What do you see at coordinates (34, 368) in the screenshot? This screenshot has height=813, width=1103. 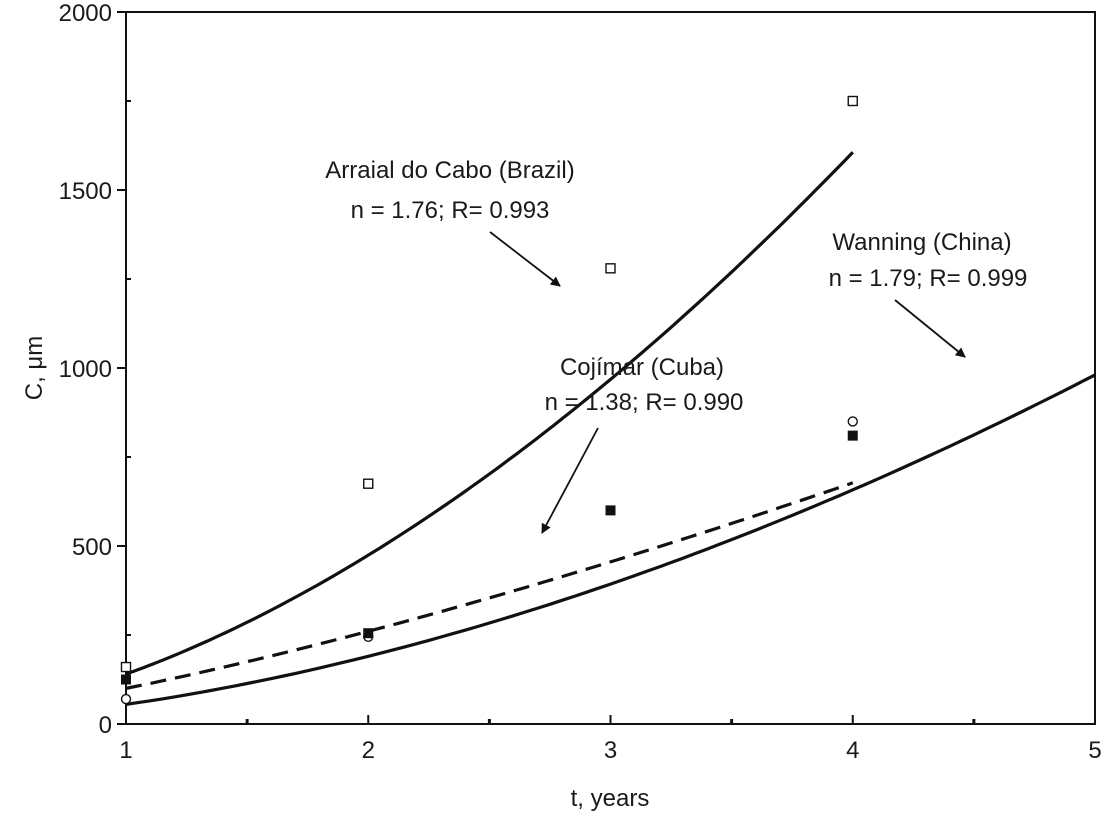 I see `y-axis-title: C, μm` at bounding box center [34, 368].